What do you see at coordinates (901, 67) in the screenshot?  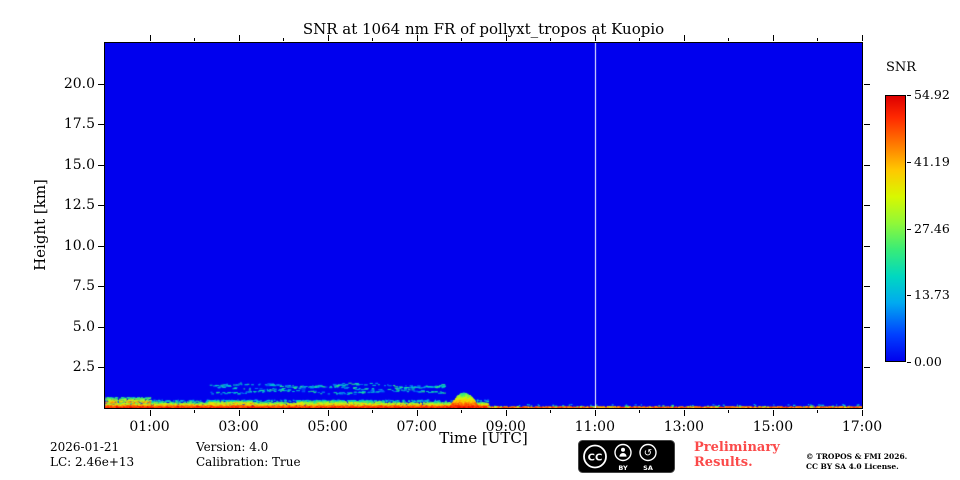 I see `colorbar-title: SNR` at bounding box center [901, 67].